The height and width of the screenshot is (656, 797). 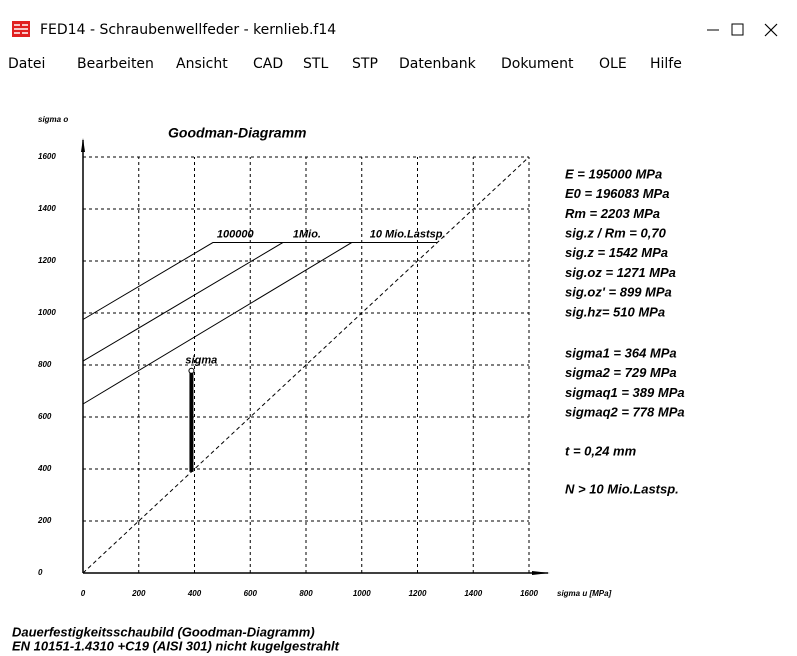 I want to click on info-line: Rm = 2203 MPa, so click(x=612, y=213).